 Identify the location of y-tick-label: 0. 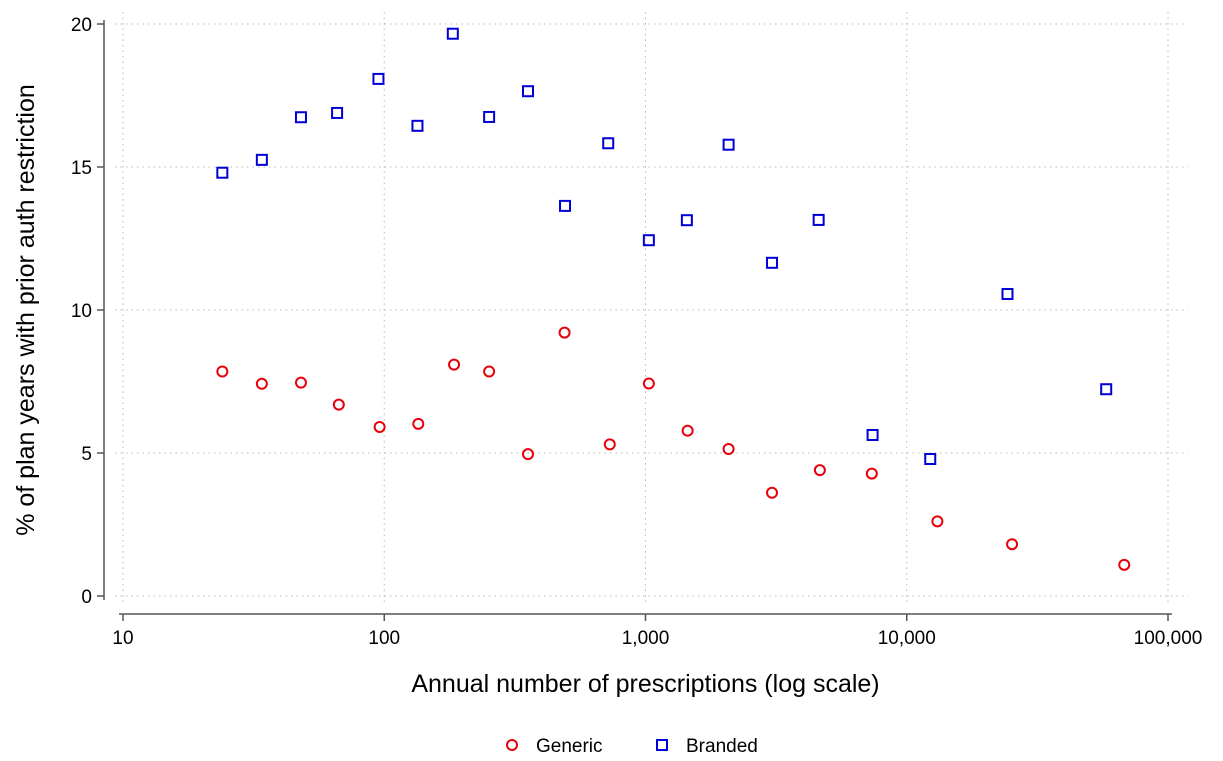
(86, 597).